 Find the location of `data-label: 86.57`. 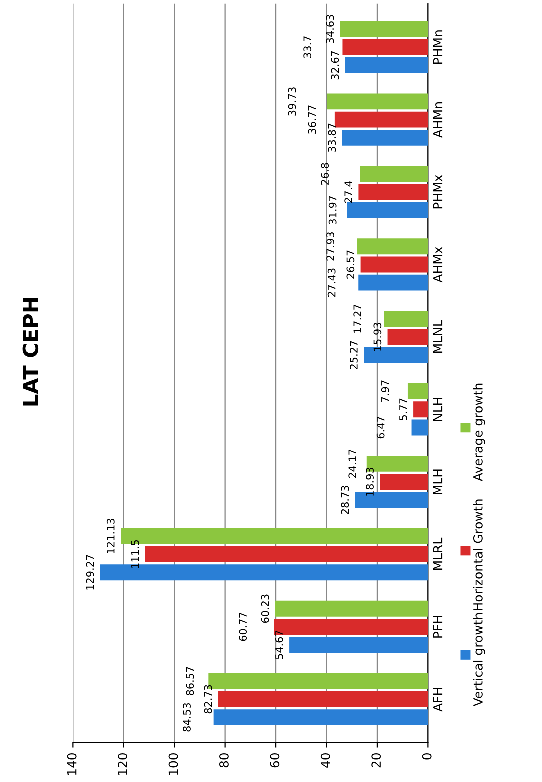

data-label: 86.57 is located at coordinates (190, 681).